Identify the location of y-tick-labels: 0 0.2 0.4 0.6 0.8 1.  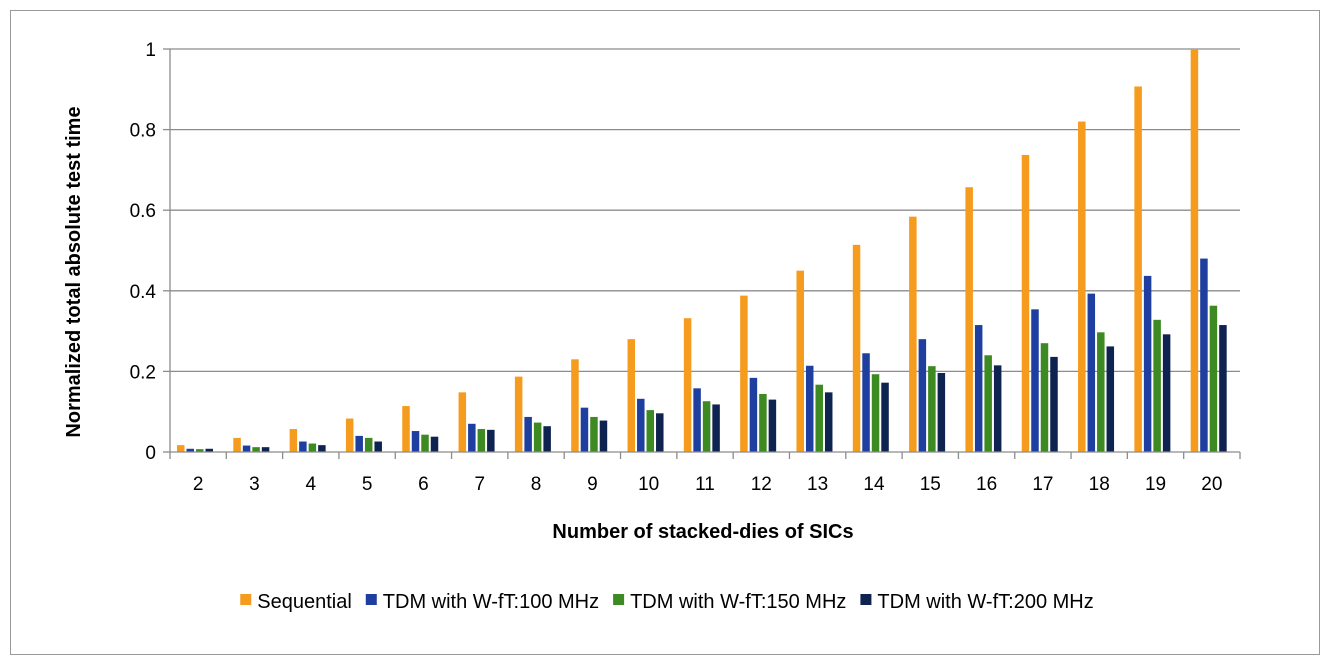
(143, 252).